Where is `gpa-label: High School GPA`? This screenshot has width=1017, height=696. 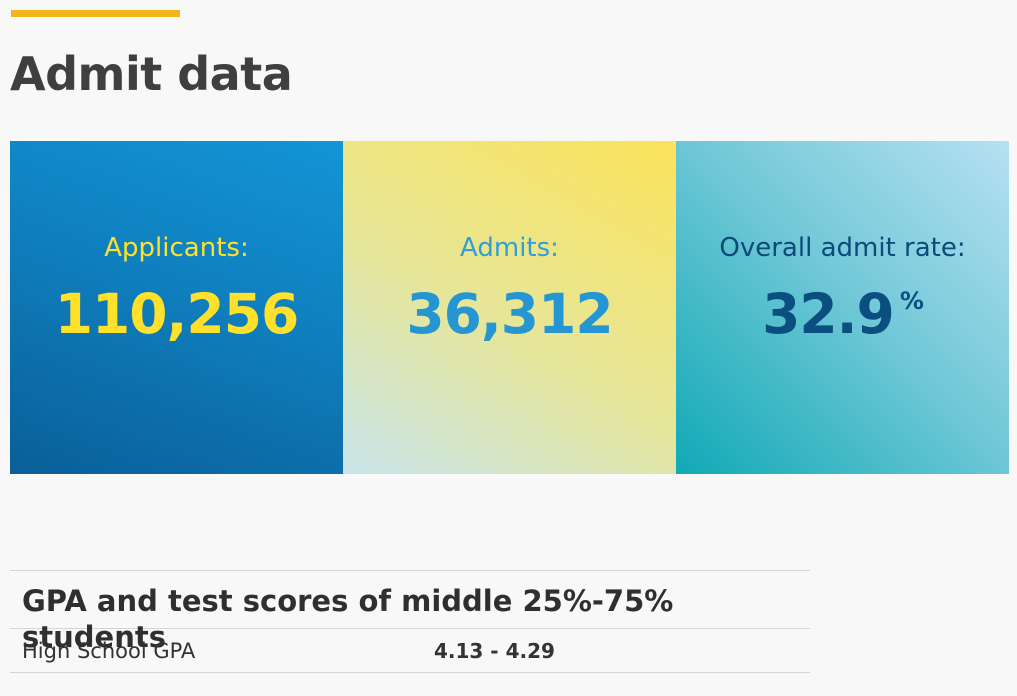 gpa-label: High School GPA is located at coordinates (109, 650).